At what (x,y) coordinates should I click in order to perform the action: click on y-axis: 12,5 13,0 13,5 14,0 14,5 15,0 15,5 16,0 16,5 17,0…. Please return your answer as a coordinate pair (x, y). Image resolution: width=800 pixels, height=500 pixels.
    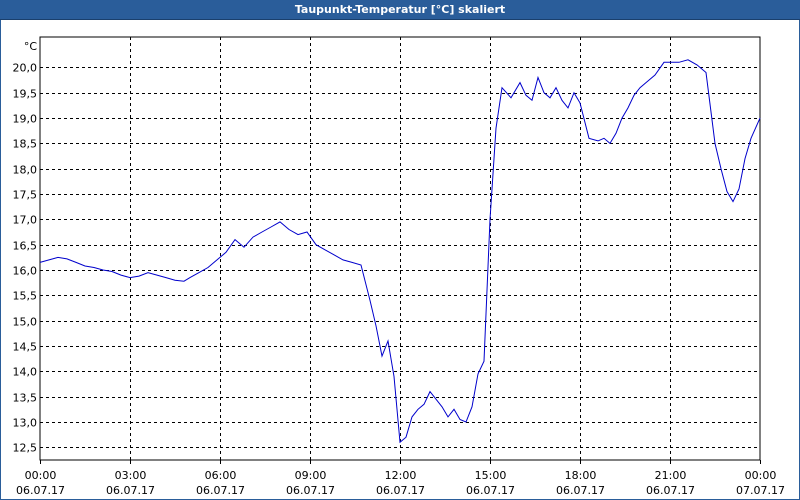
    Looking at the image, I should click on (25, 247).